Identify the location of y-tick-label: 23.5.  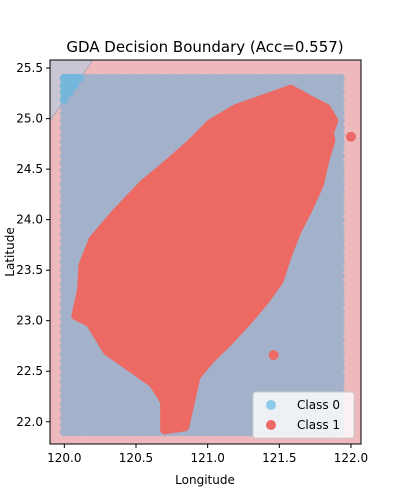
(29, 270).